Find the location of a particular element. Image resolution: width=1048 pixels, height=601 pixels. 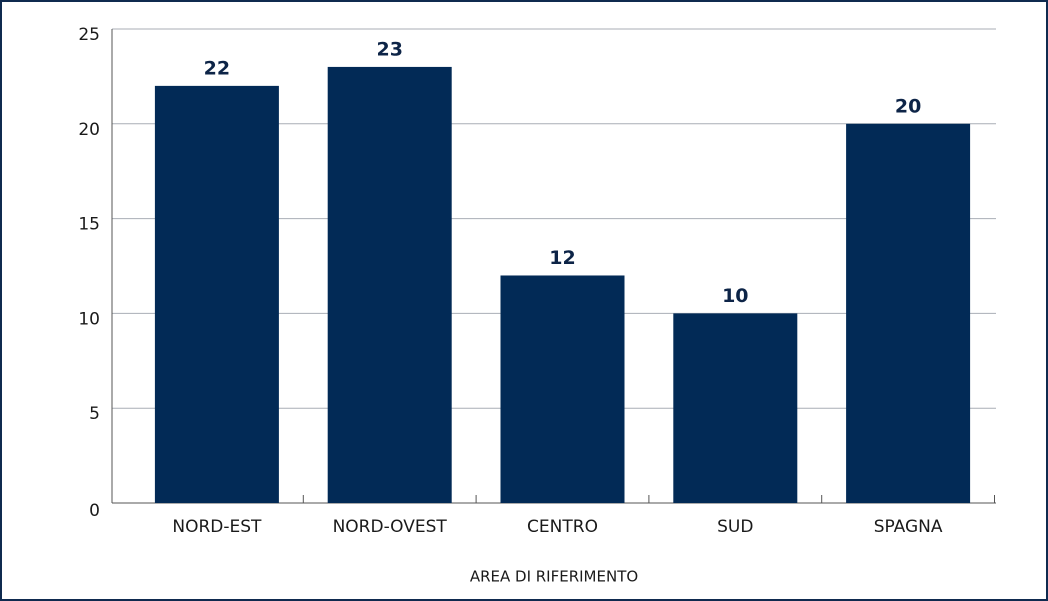

data-label: 23 is located at coordinates (389, 49).